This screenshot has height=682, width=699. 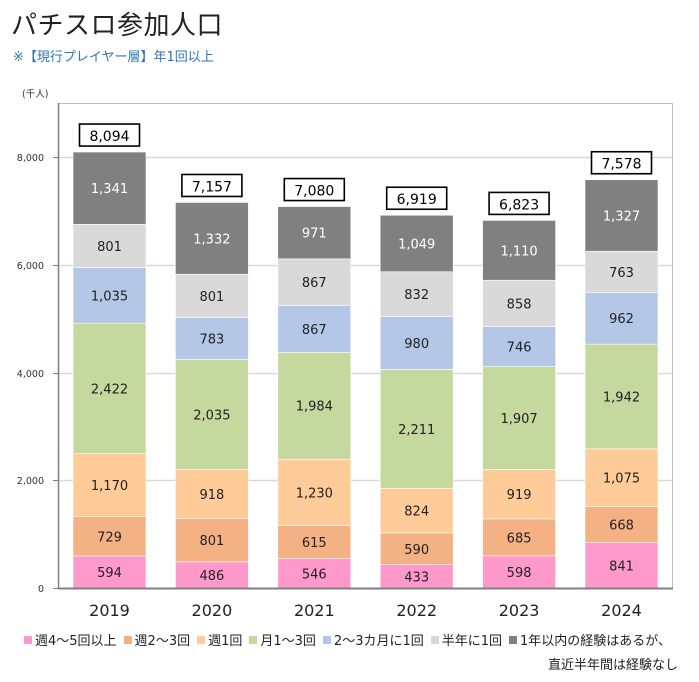 I want to click on segment-value-label: 867, so click(x=314, y=283).